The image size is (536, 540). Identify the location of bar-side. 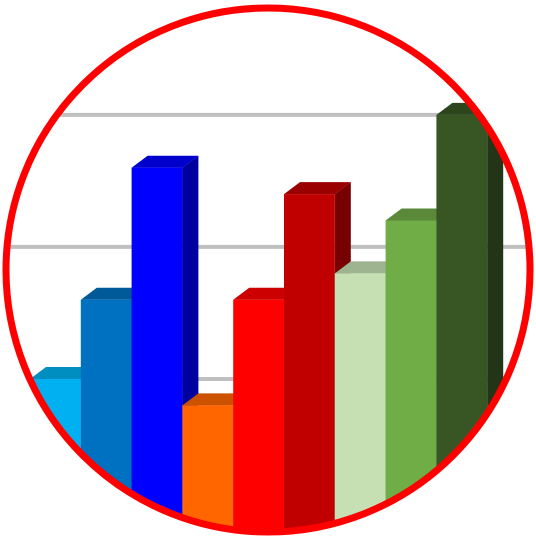
(495, 316).